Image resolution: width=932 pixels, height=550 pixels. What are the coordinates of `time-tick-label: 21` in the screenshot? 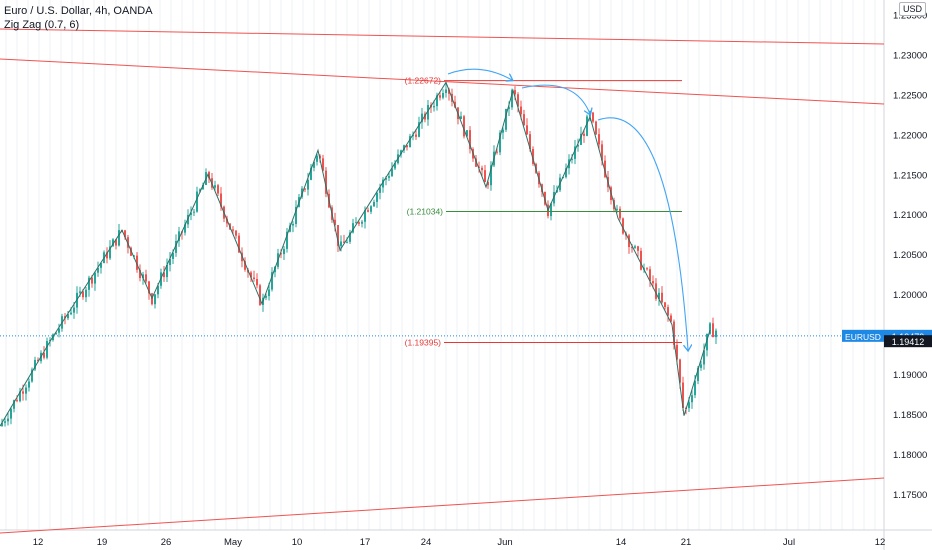 It's located at (686, 542).